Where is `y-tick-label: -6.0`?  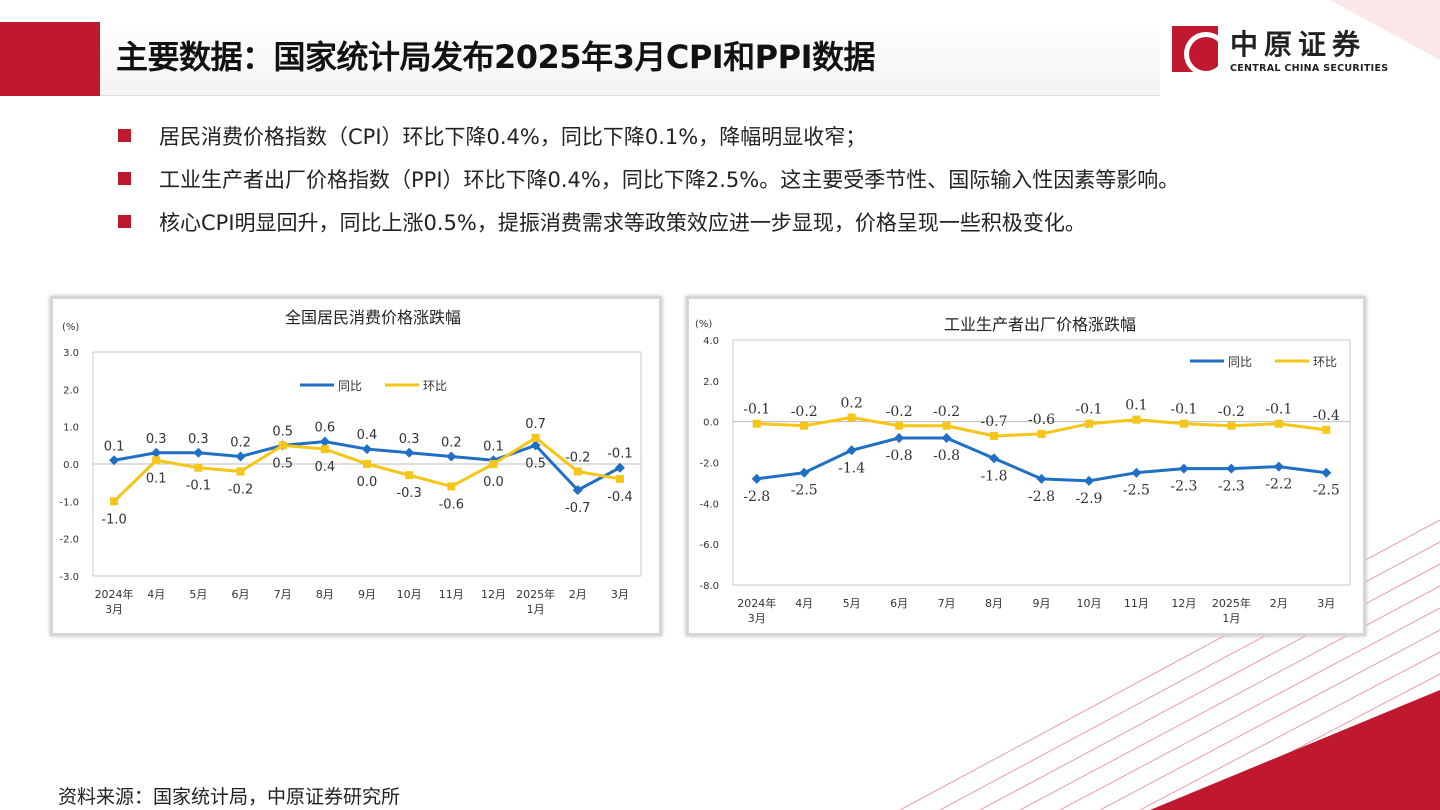 y-tick-label: -6.0 is located at coordinates (709, 545).